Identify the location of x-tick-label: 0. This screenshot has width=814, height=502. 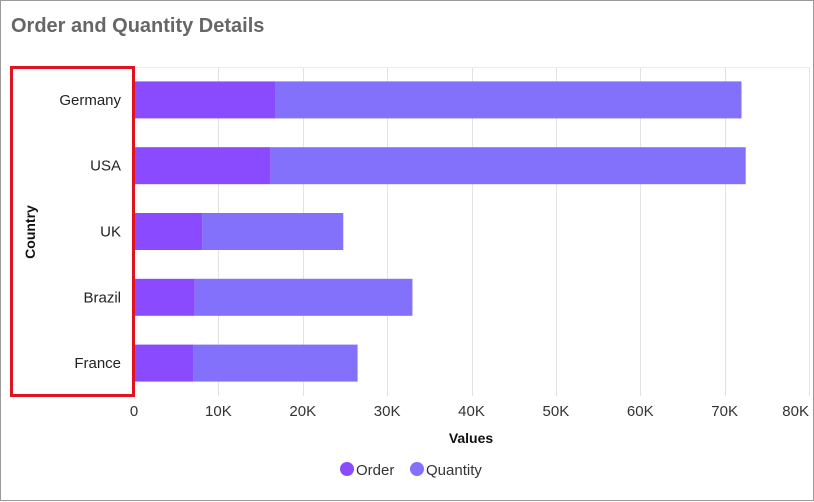
(134, 411).